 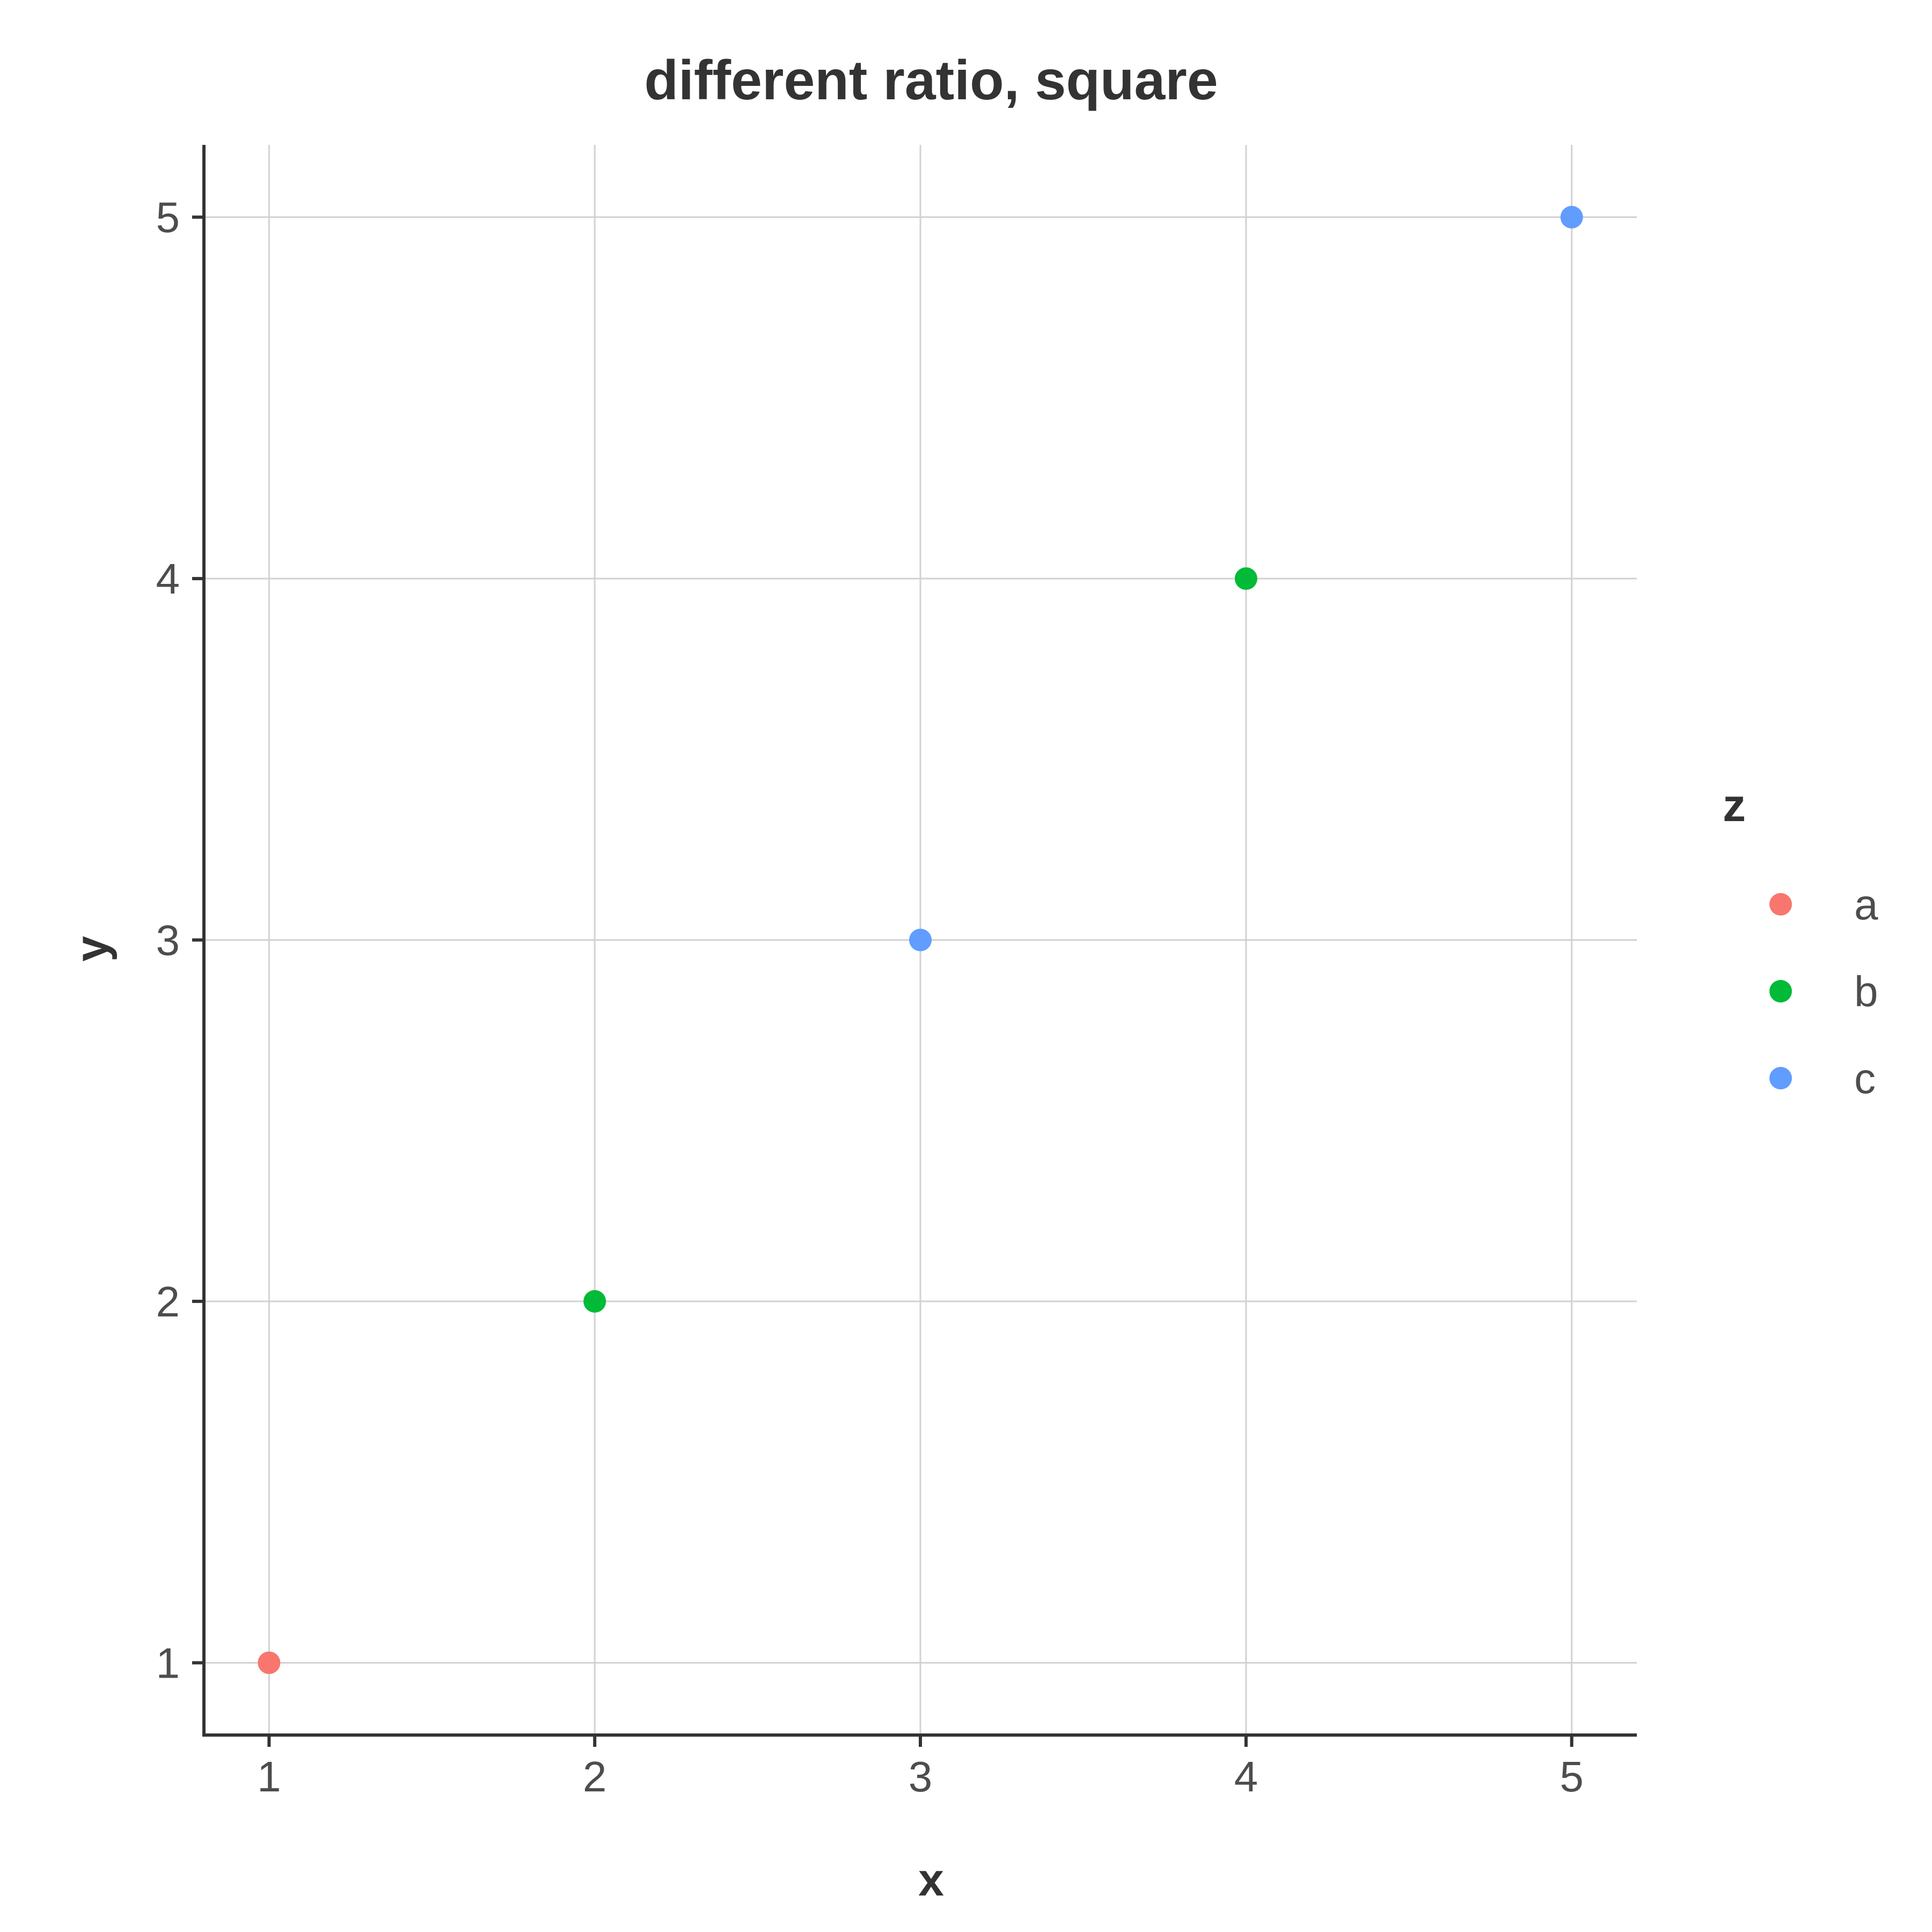 What do you see at coordinates (1866, 904) in the screenshot?
I see `legend-label-a: a` at bounding box center [1866, 904].